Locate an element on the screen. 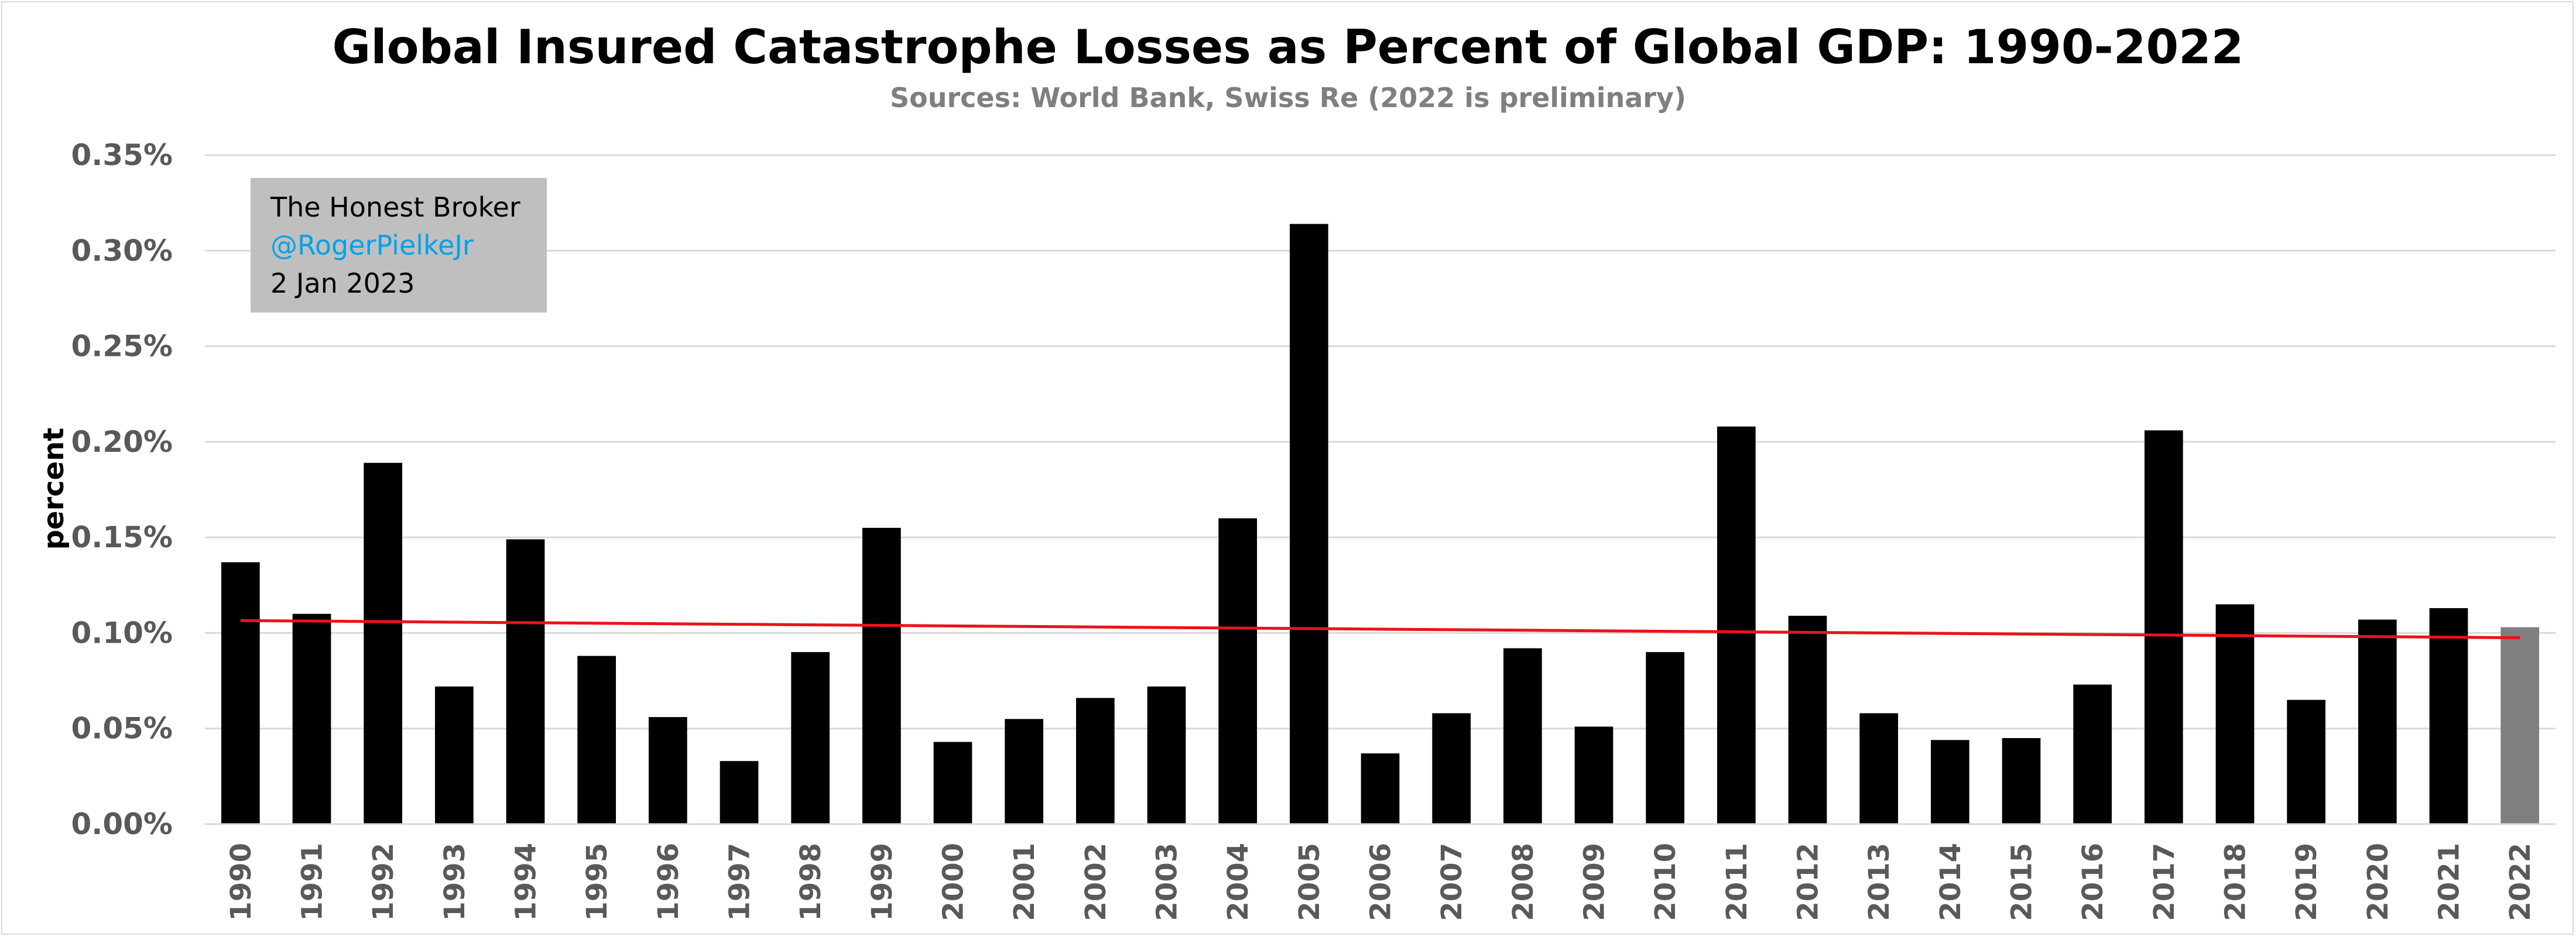  x-tick-label: 1994 is located at coordinates (526, 882).